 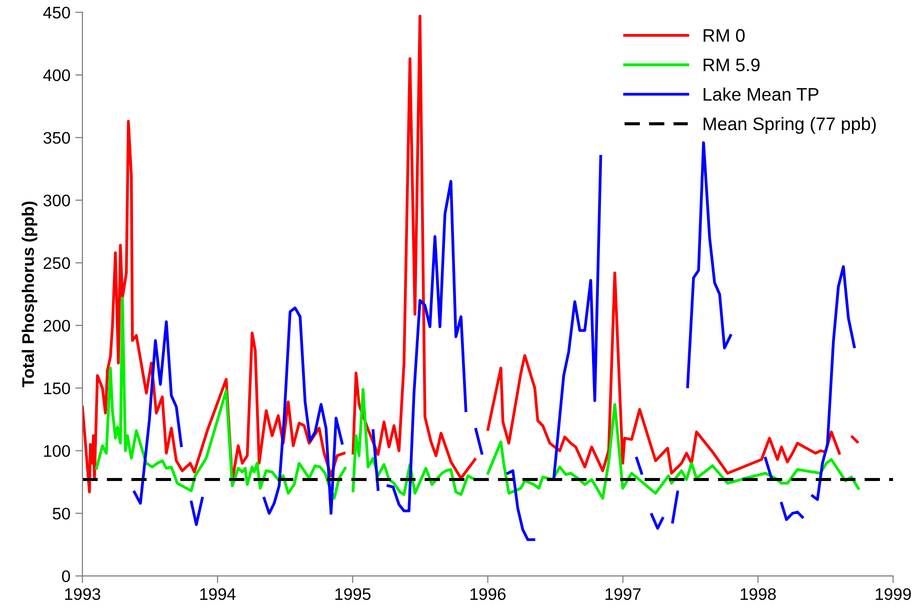 I want to click on y-tick-label: 400, so click(x=56, y=75).